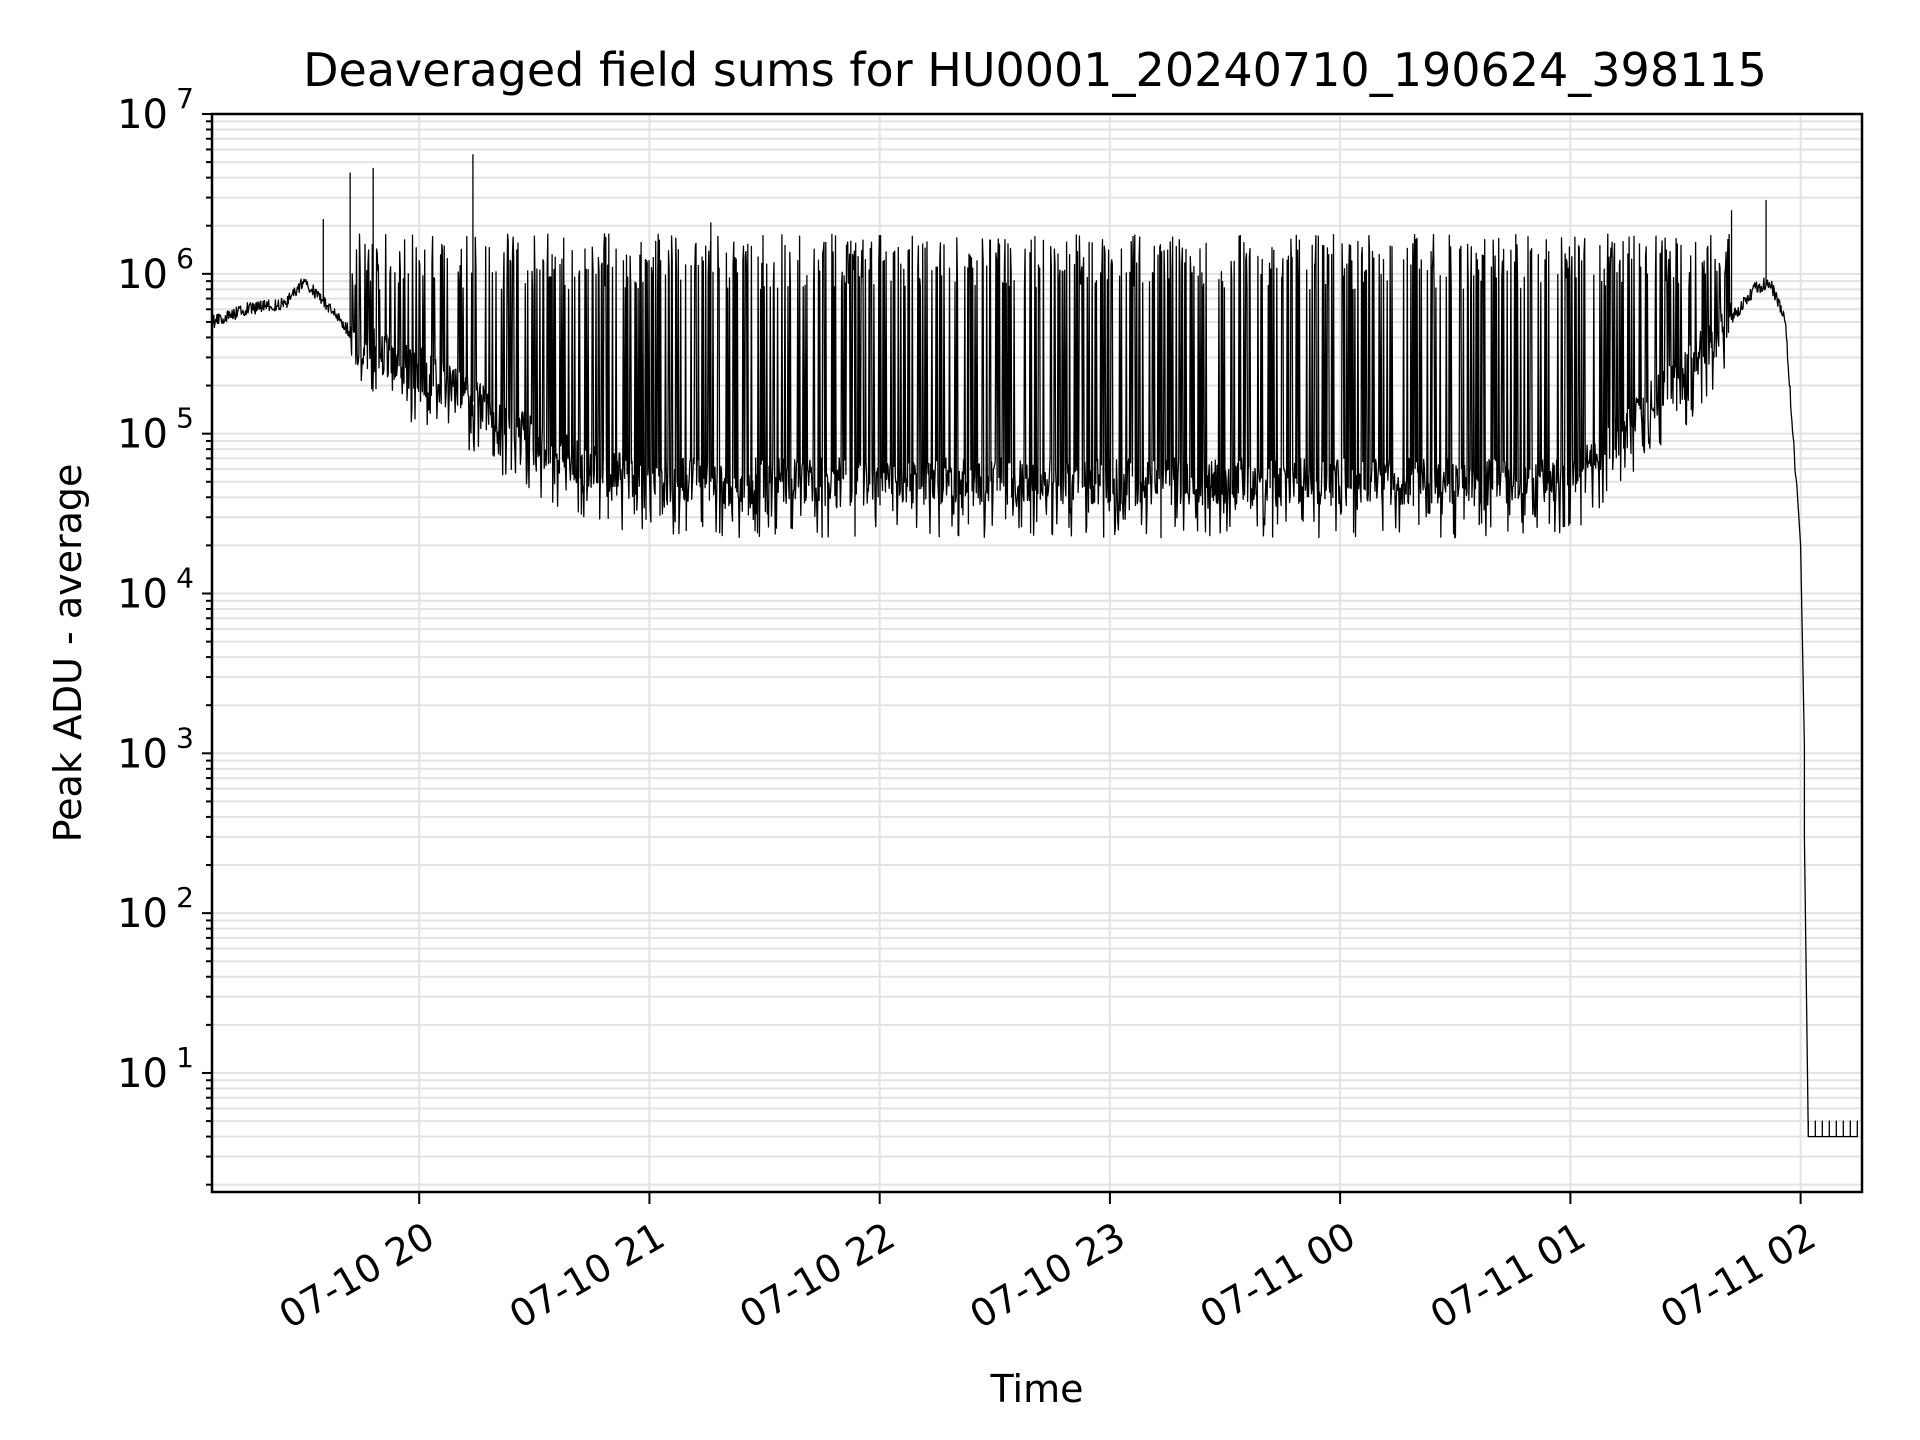 This screenshot has height=1440, width=1920. I want to click on y-tick-exponent: 6, so click(185, 258).